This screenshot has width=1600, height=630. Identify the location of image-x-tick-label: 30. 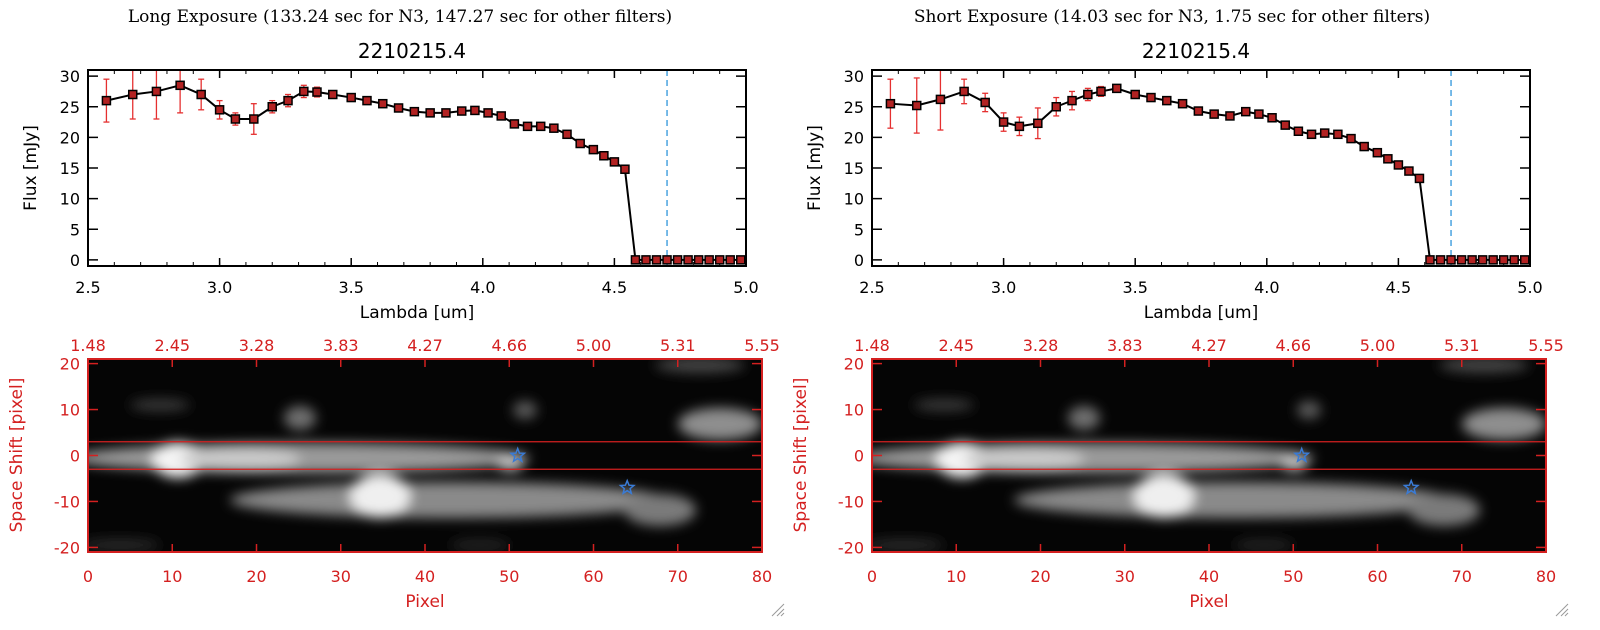
(341, 576).